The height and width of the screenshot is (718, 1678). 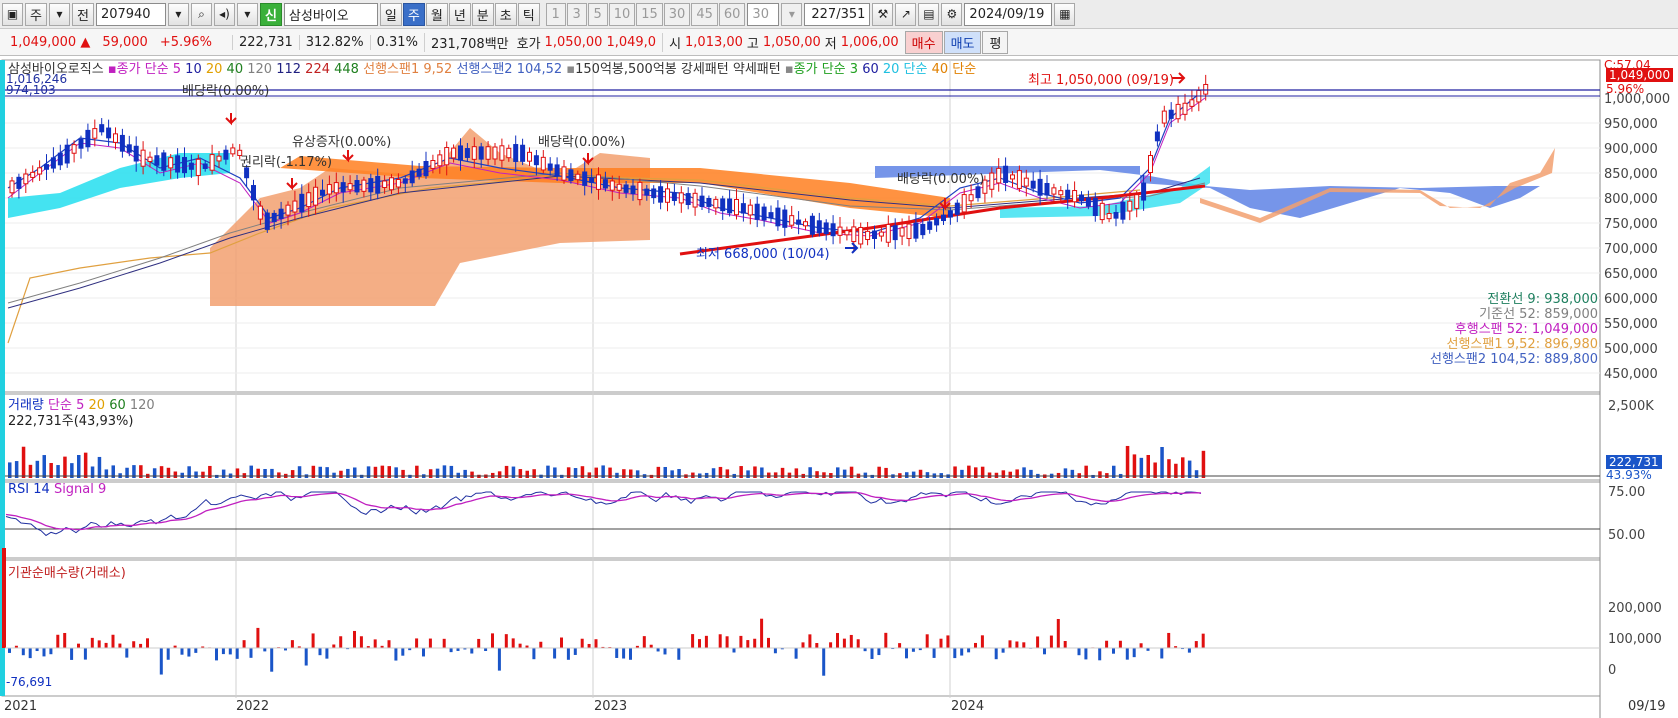 I want to click on readout-span1-value: 896,980, so click(x=1571, y=344).